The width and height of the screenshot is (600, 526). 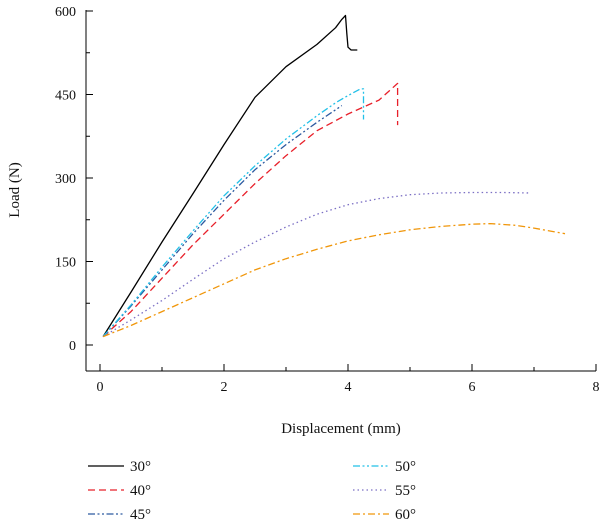 What do you see at coordinates (65, 263) in the screenshot?
I see `y-tick-label: 150` at bounding box center [65, 263].